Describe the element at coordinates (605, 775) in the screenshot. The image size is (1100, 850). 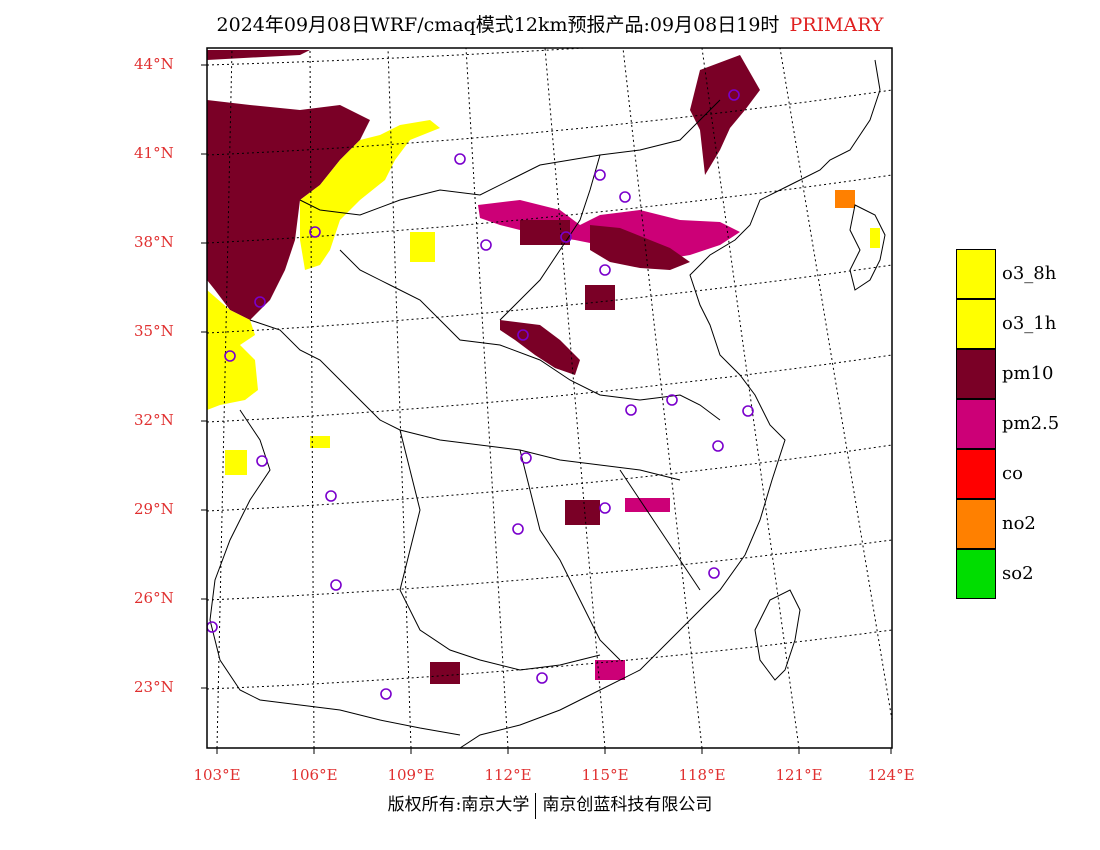
I see `lon-label-115: 115°E` at that location.